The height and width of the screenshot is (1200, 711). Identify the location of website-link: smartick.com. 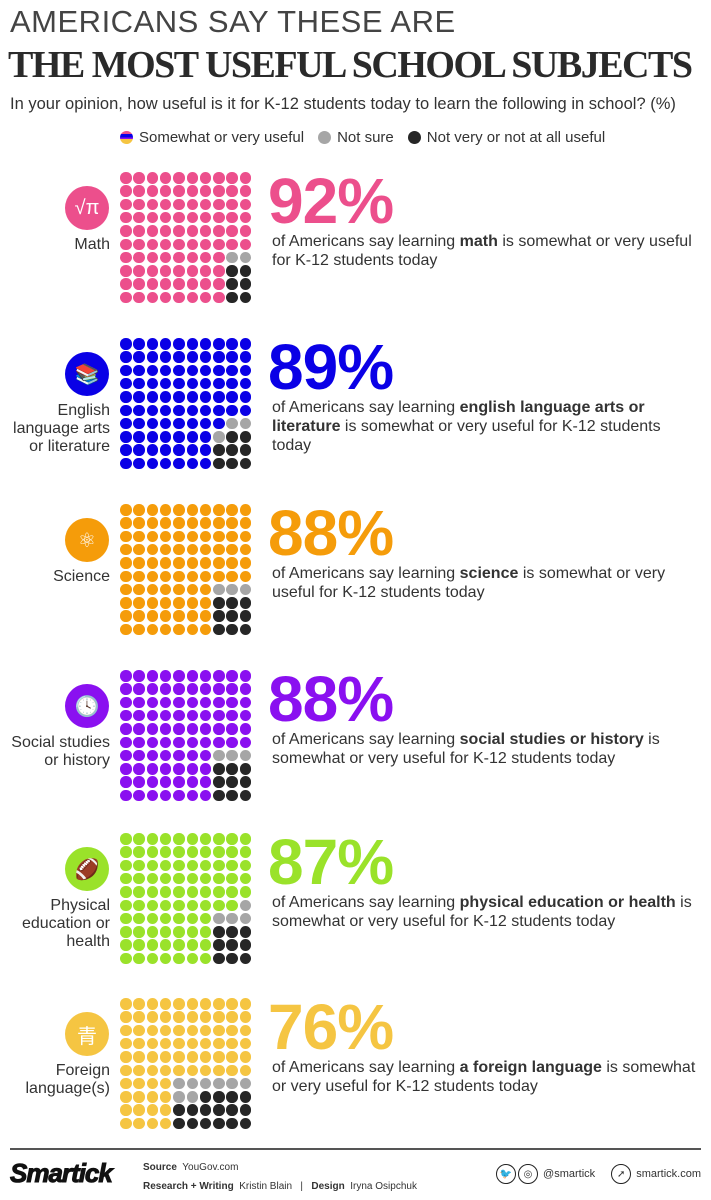
(668, 1174).